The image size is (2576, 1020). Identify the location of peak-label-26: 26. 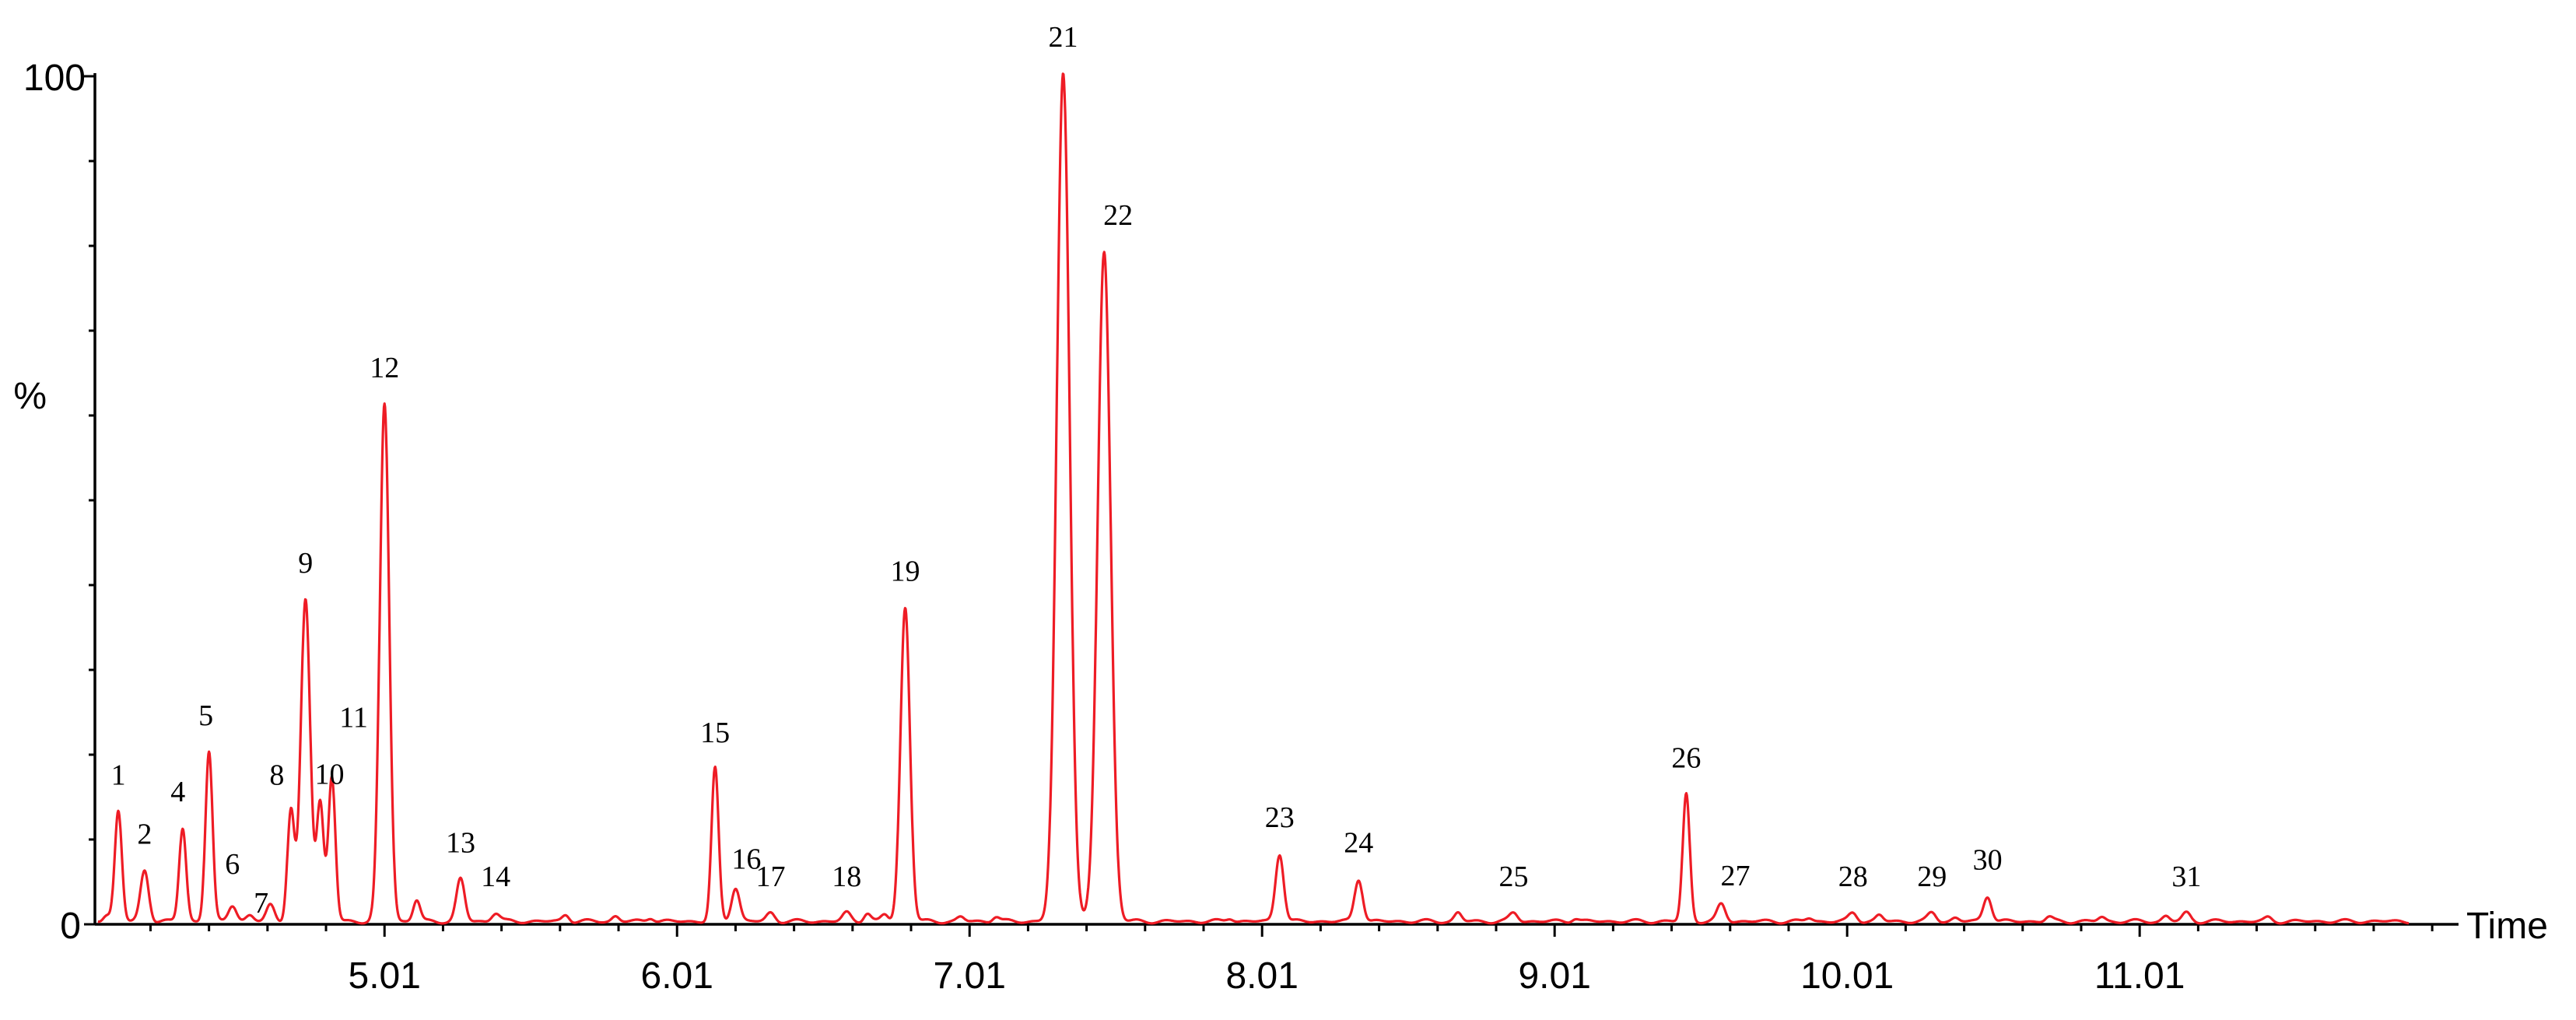
(1686, 759).